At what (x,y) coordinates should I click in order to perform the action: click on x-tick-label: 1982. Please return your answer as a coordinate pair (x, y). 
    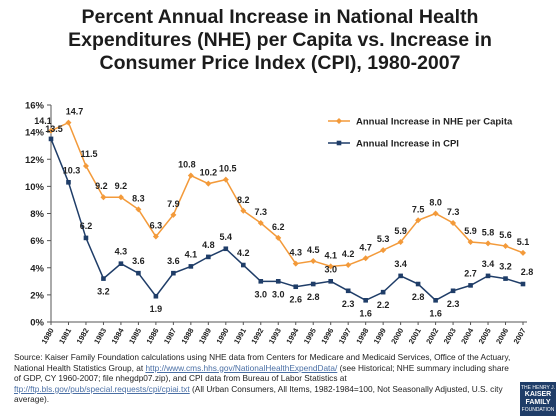
    Looking at the image, I should click on (83, 336).